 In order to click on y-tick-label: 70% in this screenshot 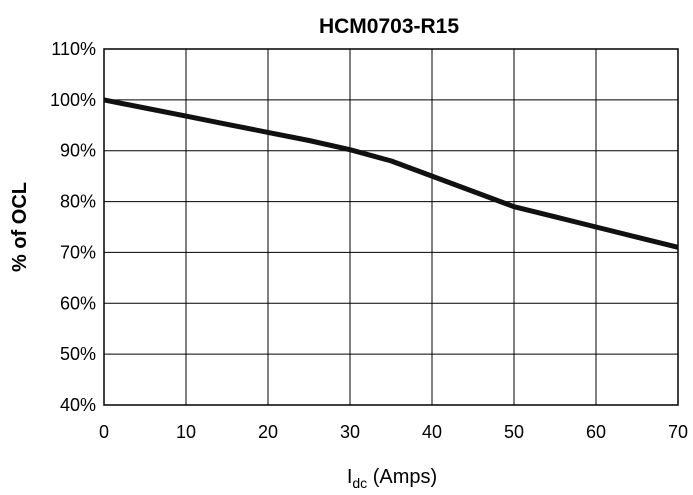, I will do `click(78, 252)`.